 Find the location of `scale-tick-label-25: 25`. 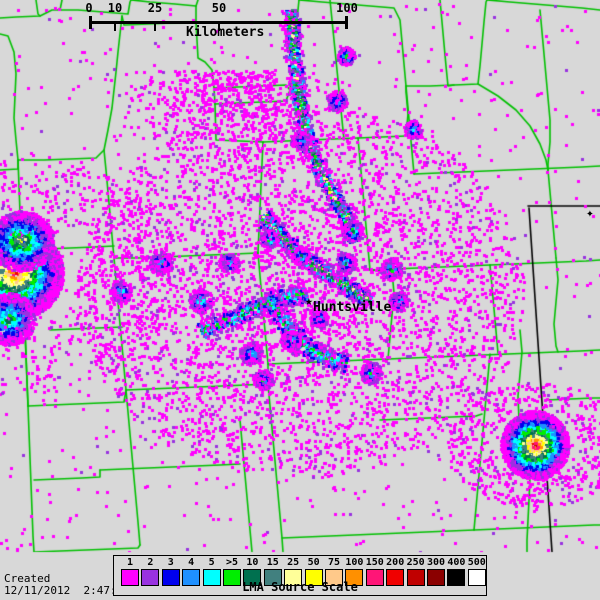

scale-tick-label-25: 25 is located at coordinates (155, 8).